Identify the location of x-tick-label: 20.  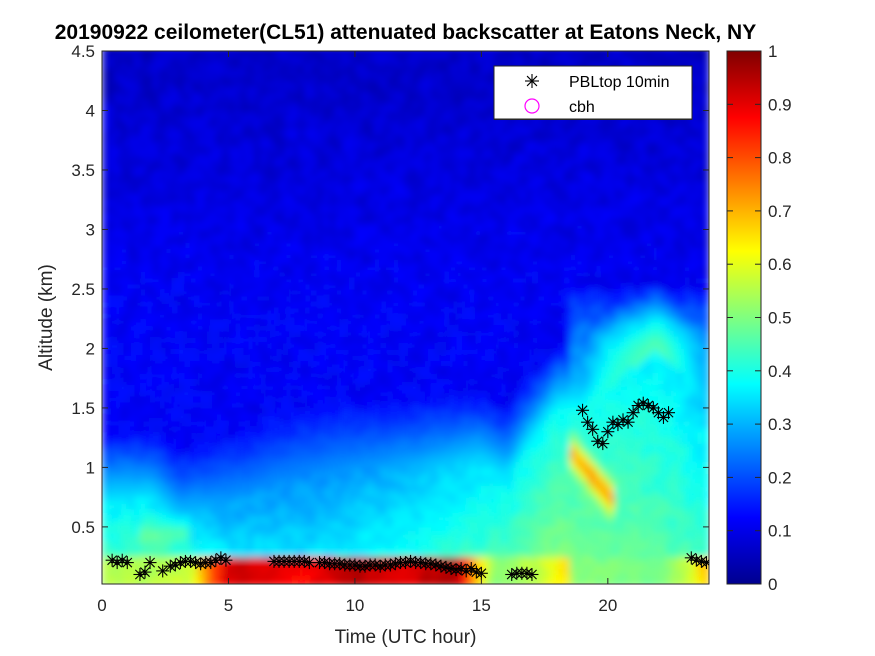
(607, 605).